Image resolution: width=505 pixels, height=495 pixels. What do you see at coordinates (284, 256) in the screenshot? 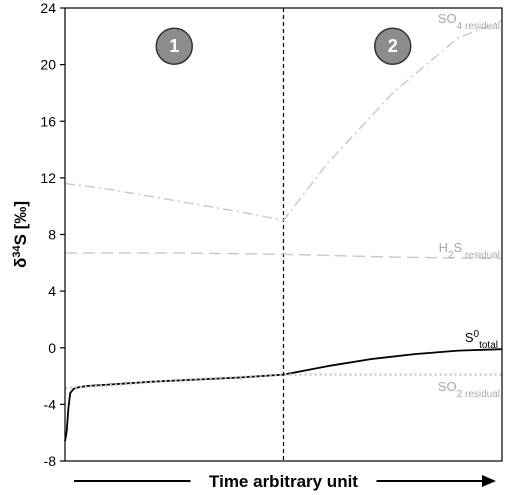
I see `series-line-h2s-residual` at bounding box center [284, 256].